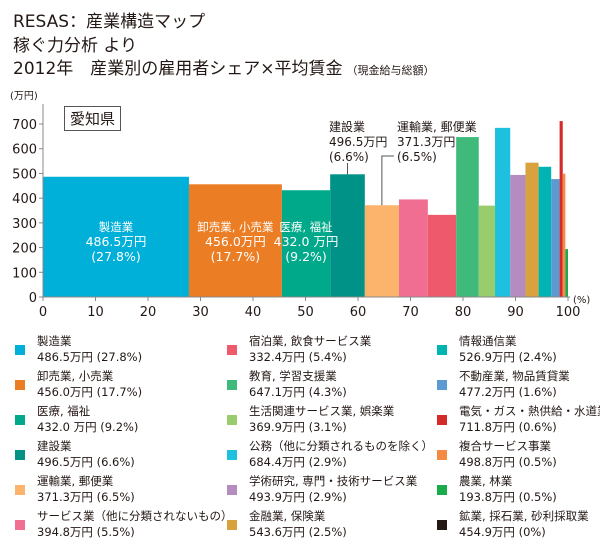  I want to click on legend-value: 369.9万円 (3.1%), so click(298, 427).